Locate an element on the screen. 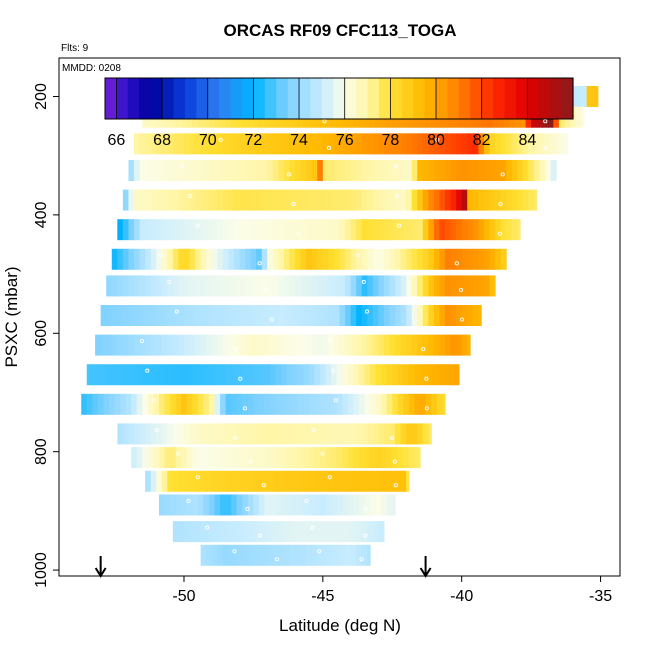 This screenshot has height=650, width=650. y-tick-label: 400 is located at coordinates (41, 214).